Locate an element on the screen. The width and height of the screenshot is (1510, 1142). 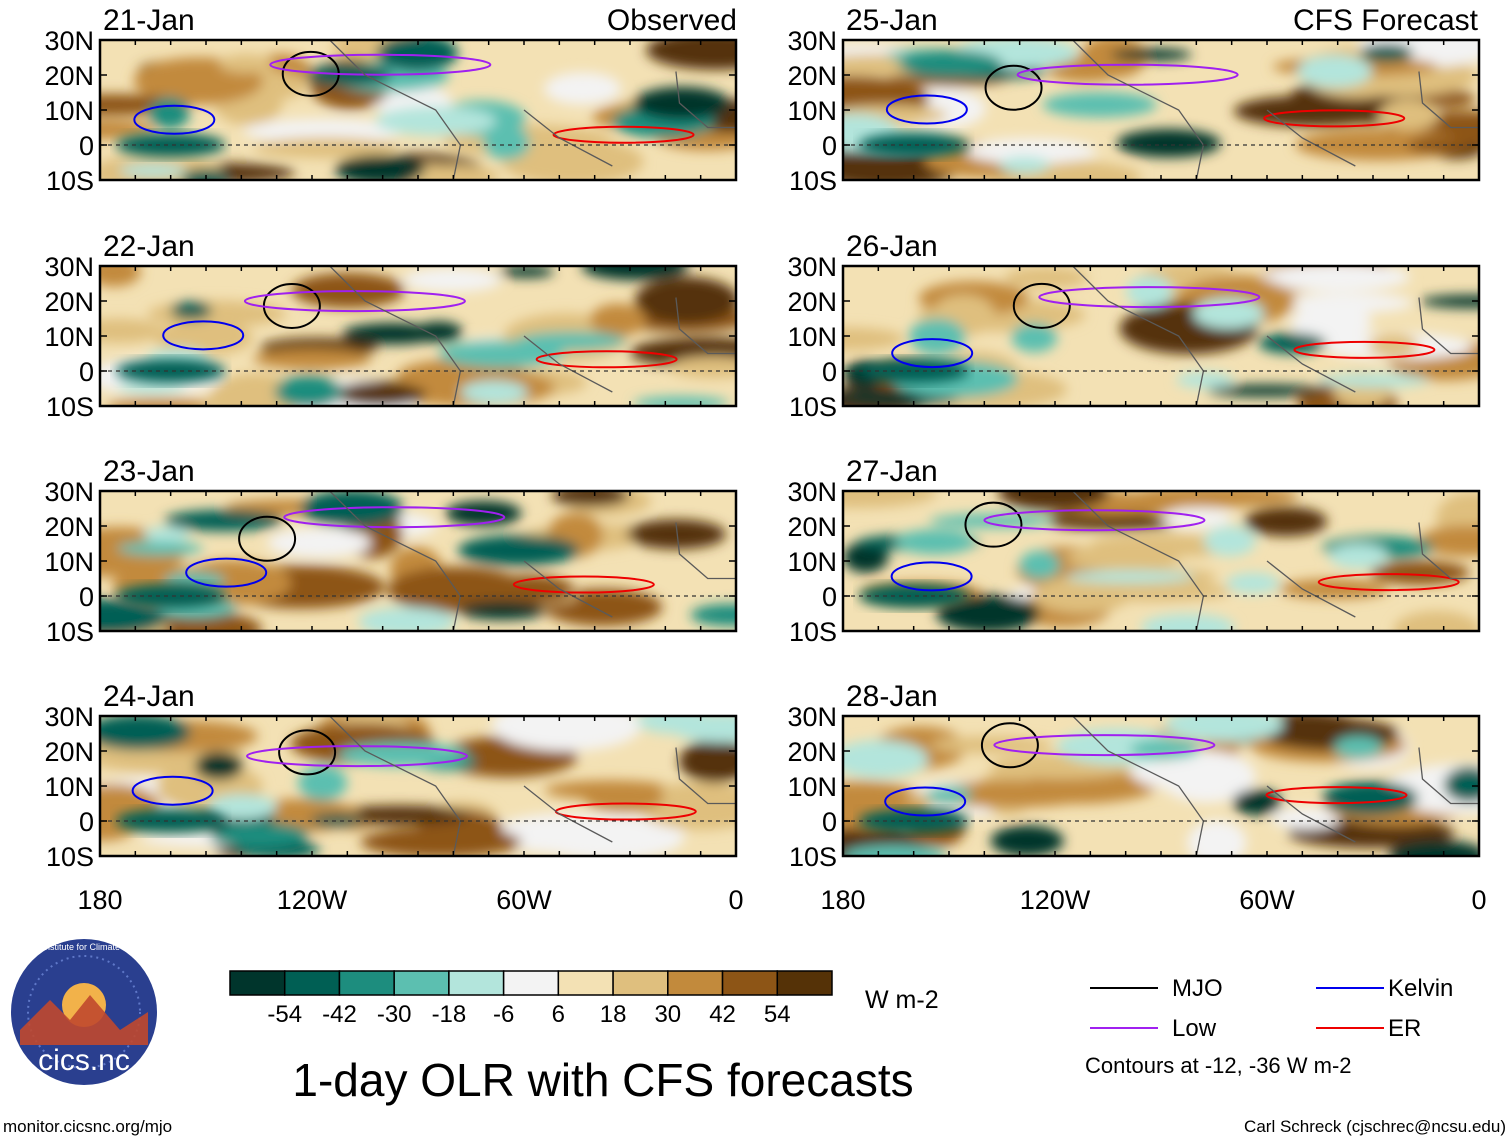
colorbar-level-label: 30 is located at coordinates (667, 1014).